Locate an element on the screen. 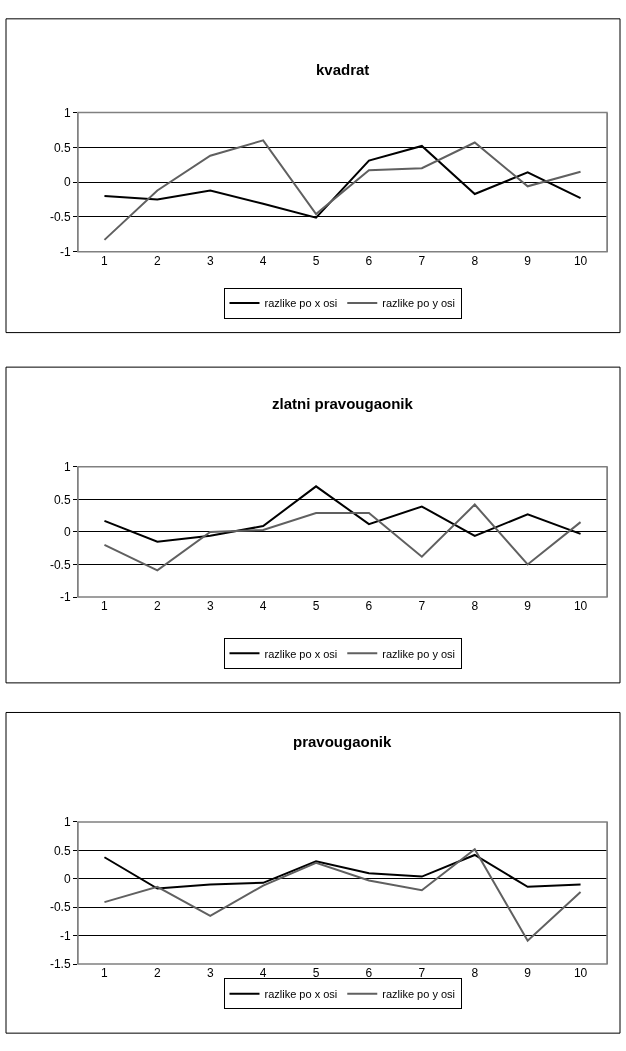 The image size is (626, 1051). y-tick-label: -1.5 is located at coordinates (60, 964).